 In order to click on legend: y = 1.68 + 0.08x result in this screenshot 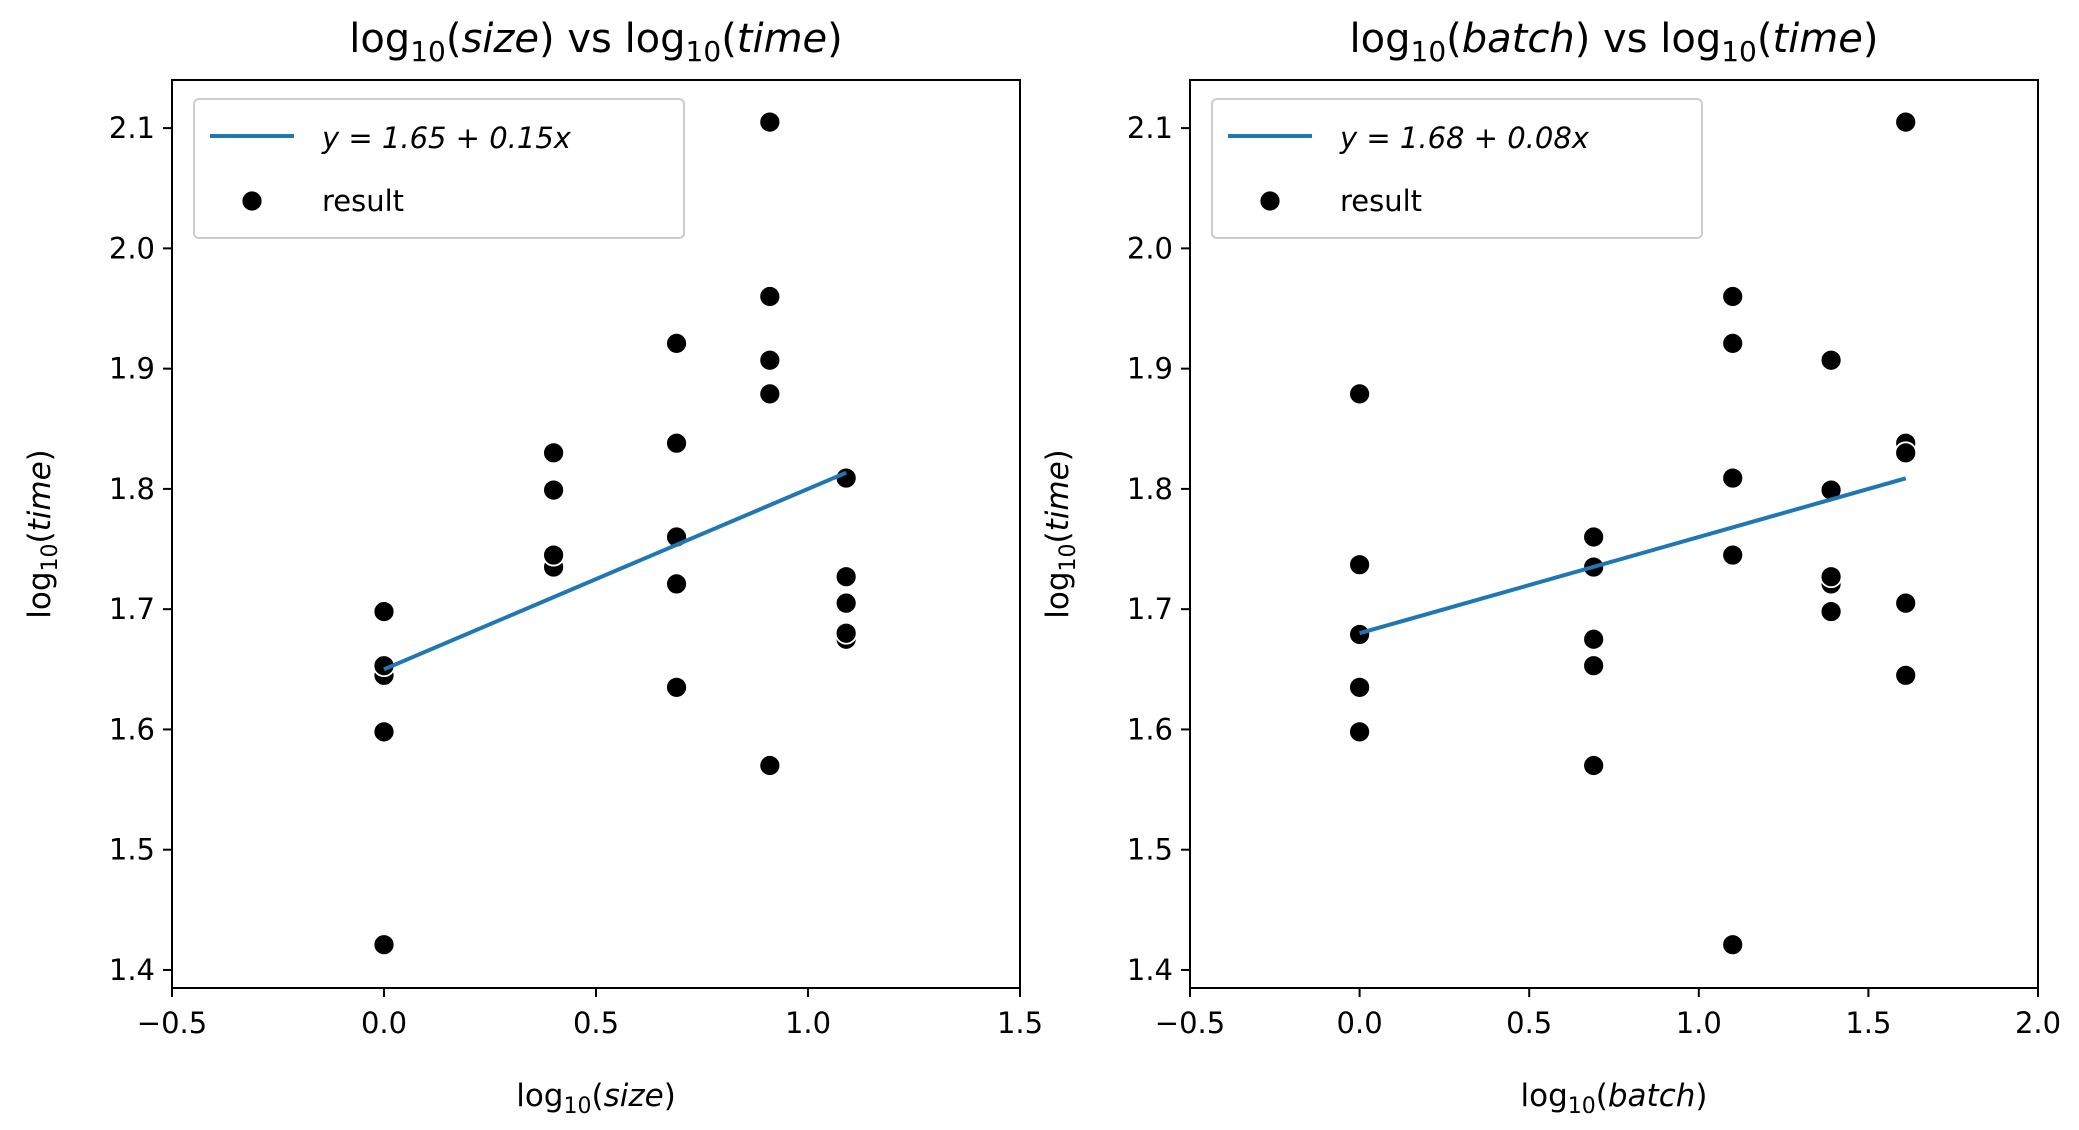, I will do `click(1457, 168)`.